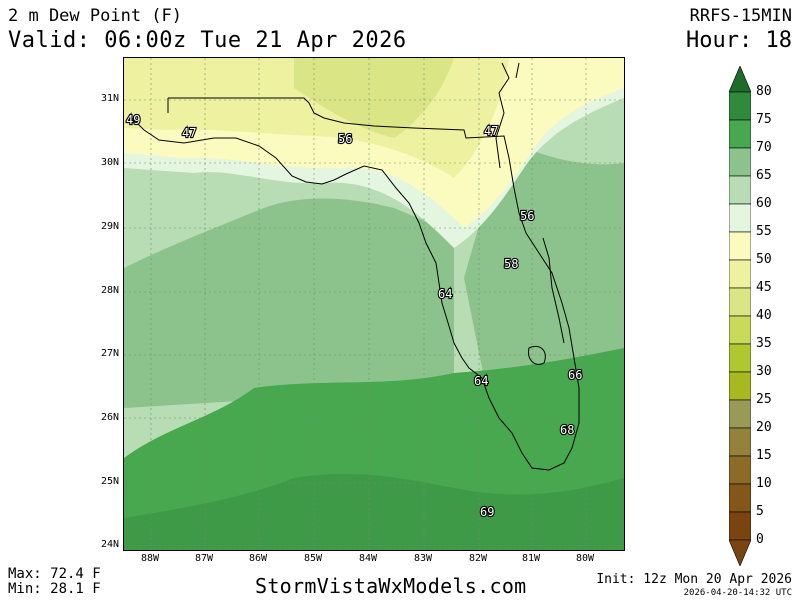  Describe the element at coordinates (740, 16) in the screenshot. I see `model-name: RRFS-15MIN` at that location.